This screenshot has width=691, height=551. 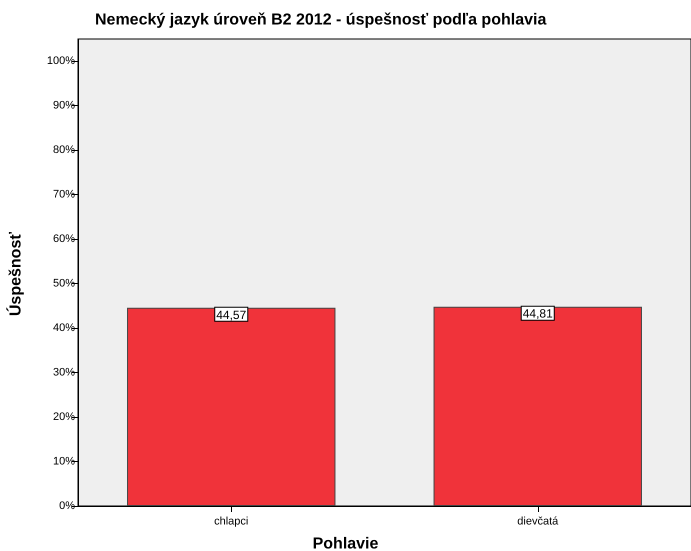 What do you see at coordinates (64, 328) in the screenshot?
I see `y-tick-label: 40%` at bounding box center [64, 328].